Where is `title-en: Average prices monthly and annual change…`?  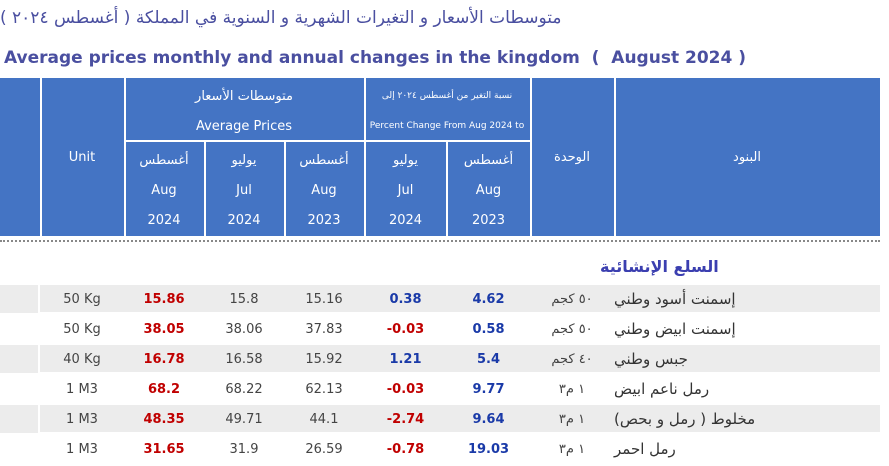
title-en: Average prices monthly and annual change… is located at coordinates (375, 58).